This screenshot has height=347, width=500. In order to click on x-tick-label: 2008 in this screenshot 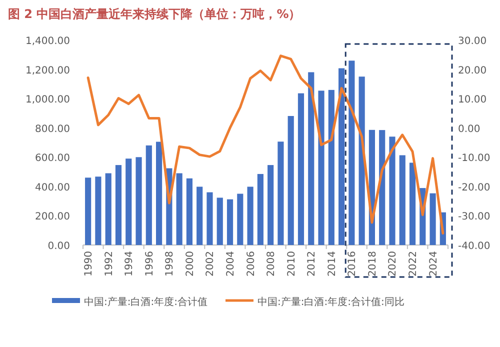, I will do `click(272, 263)`.